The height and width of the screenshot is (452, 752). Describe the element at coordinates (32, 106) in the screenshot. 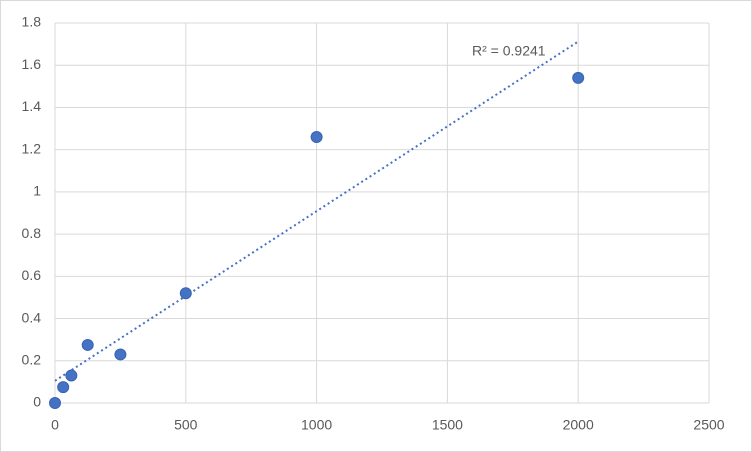

I see `y-tick-label: 1.4` at that location.